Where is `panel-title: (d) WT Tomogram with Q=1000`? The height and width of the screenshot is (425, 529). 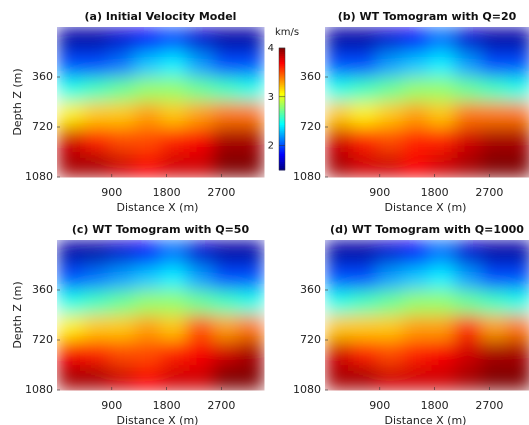 panel-title: (d) WT Tomogram with Q=1000 is located at coordinates (427, 229).